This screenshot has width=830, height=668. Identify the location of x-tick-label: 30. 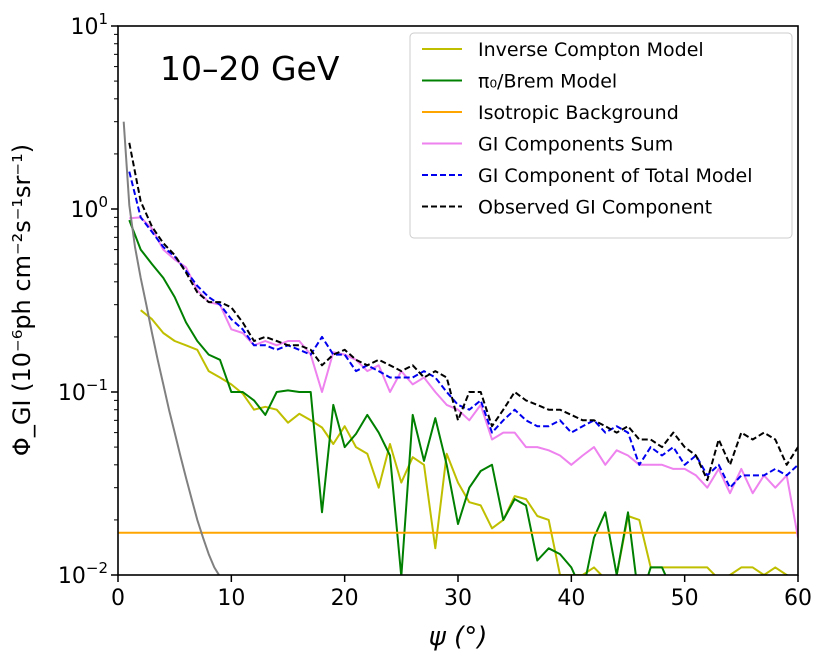
(458, 598).